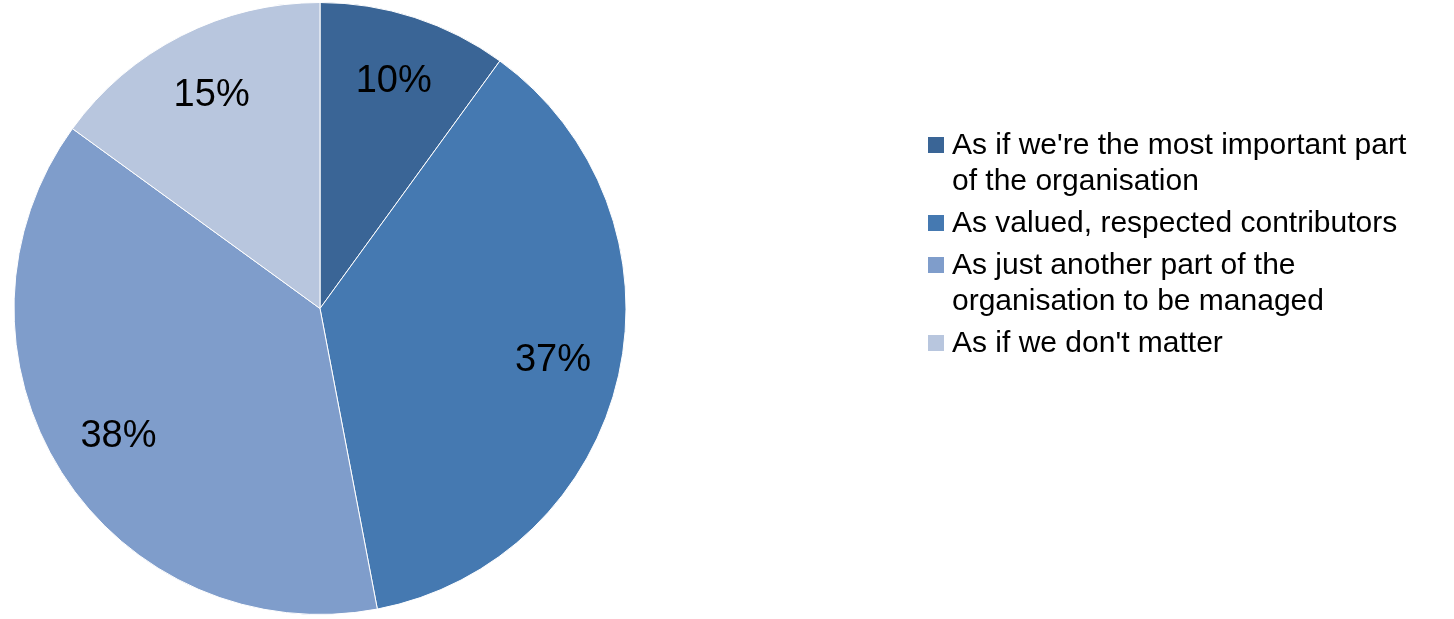 This screenshot has width=1454, height=619. Describe the element at coordinates (1138, 282) in the screenshot. I see `legend-label: As just another part of the organisation to be managed` at that location.